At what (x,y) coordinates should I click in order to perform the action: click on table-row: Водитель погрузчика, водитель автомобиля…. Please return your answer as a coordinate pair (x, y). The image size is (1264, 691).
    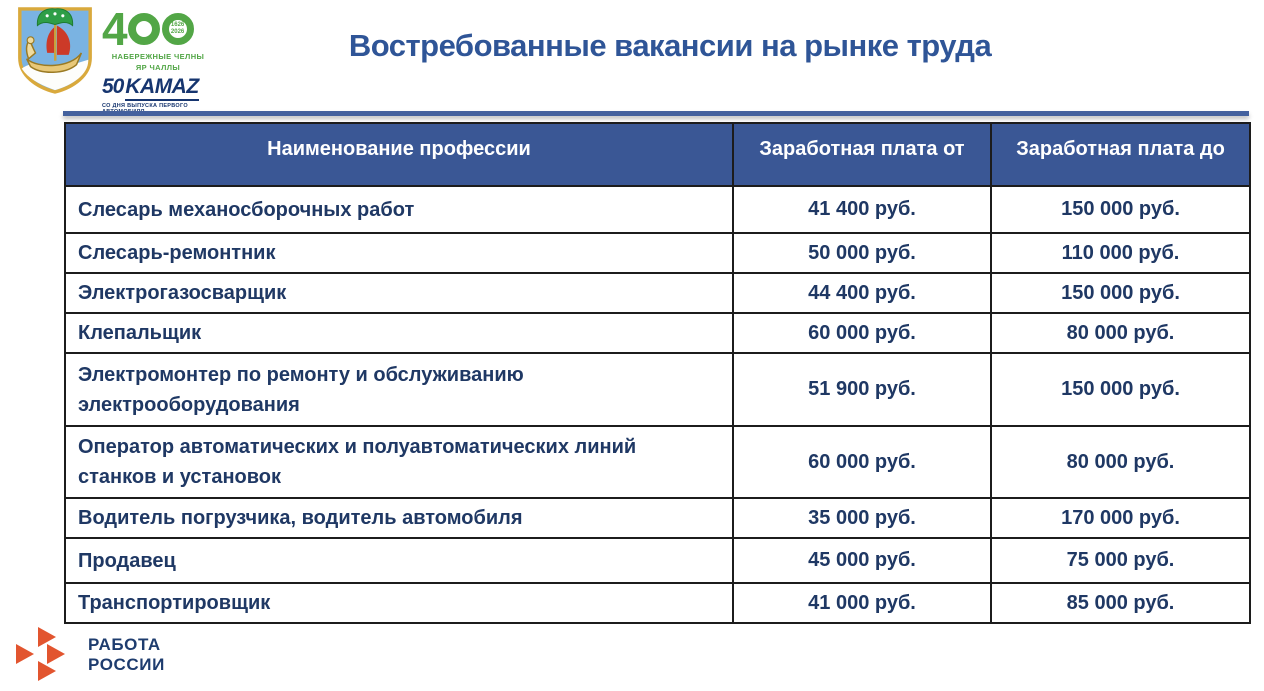
    Looking at the image, I should click on (657, 518).